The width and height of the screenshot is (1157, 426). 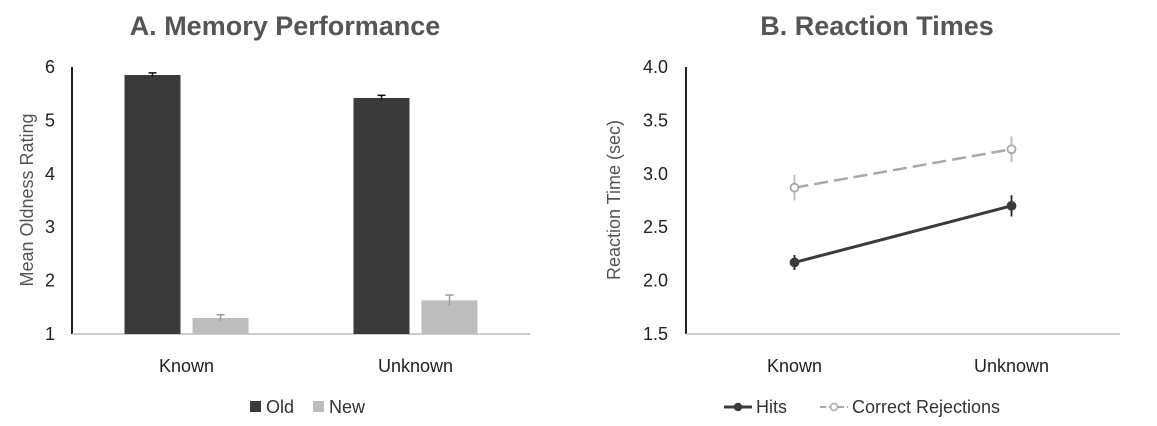 What do you see at coordinates (834, 407) in the screenshot?
I see `legend-marker-correct-rejections` at bounding box center [834, 407].